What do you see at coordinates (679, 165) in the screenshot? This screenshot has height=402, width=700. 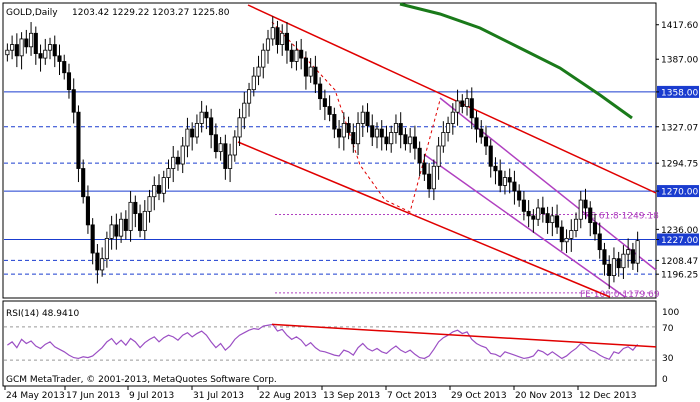 I see `price-axis-label: 1294.75` at bounding box center [679, 165].